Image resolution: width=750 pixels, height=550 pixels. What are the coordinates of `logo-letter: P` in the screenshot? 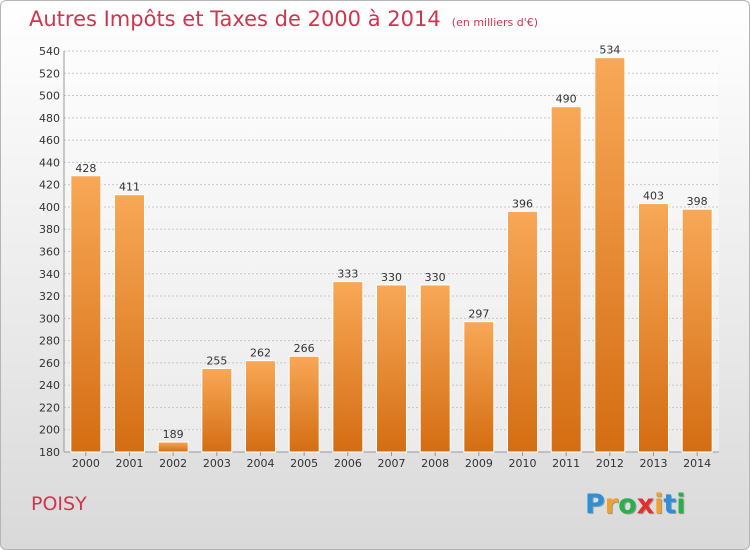 It's located at (595, 504).